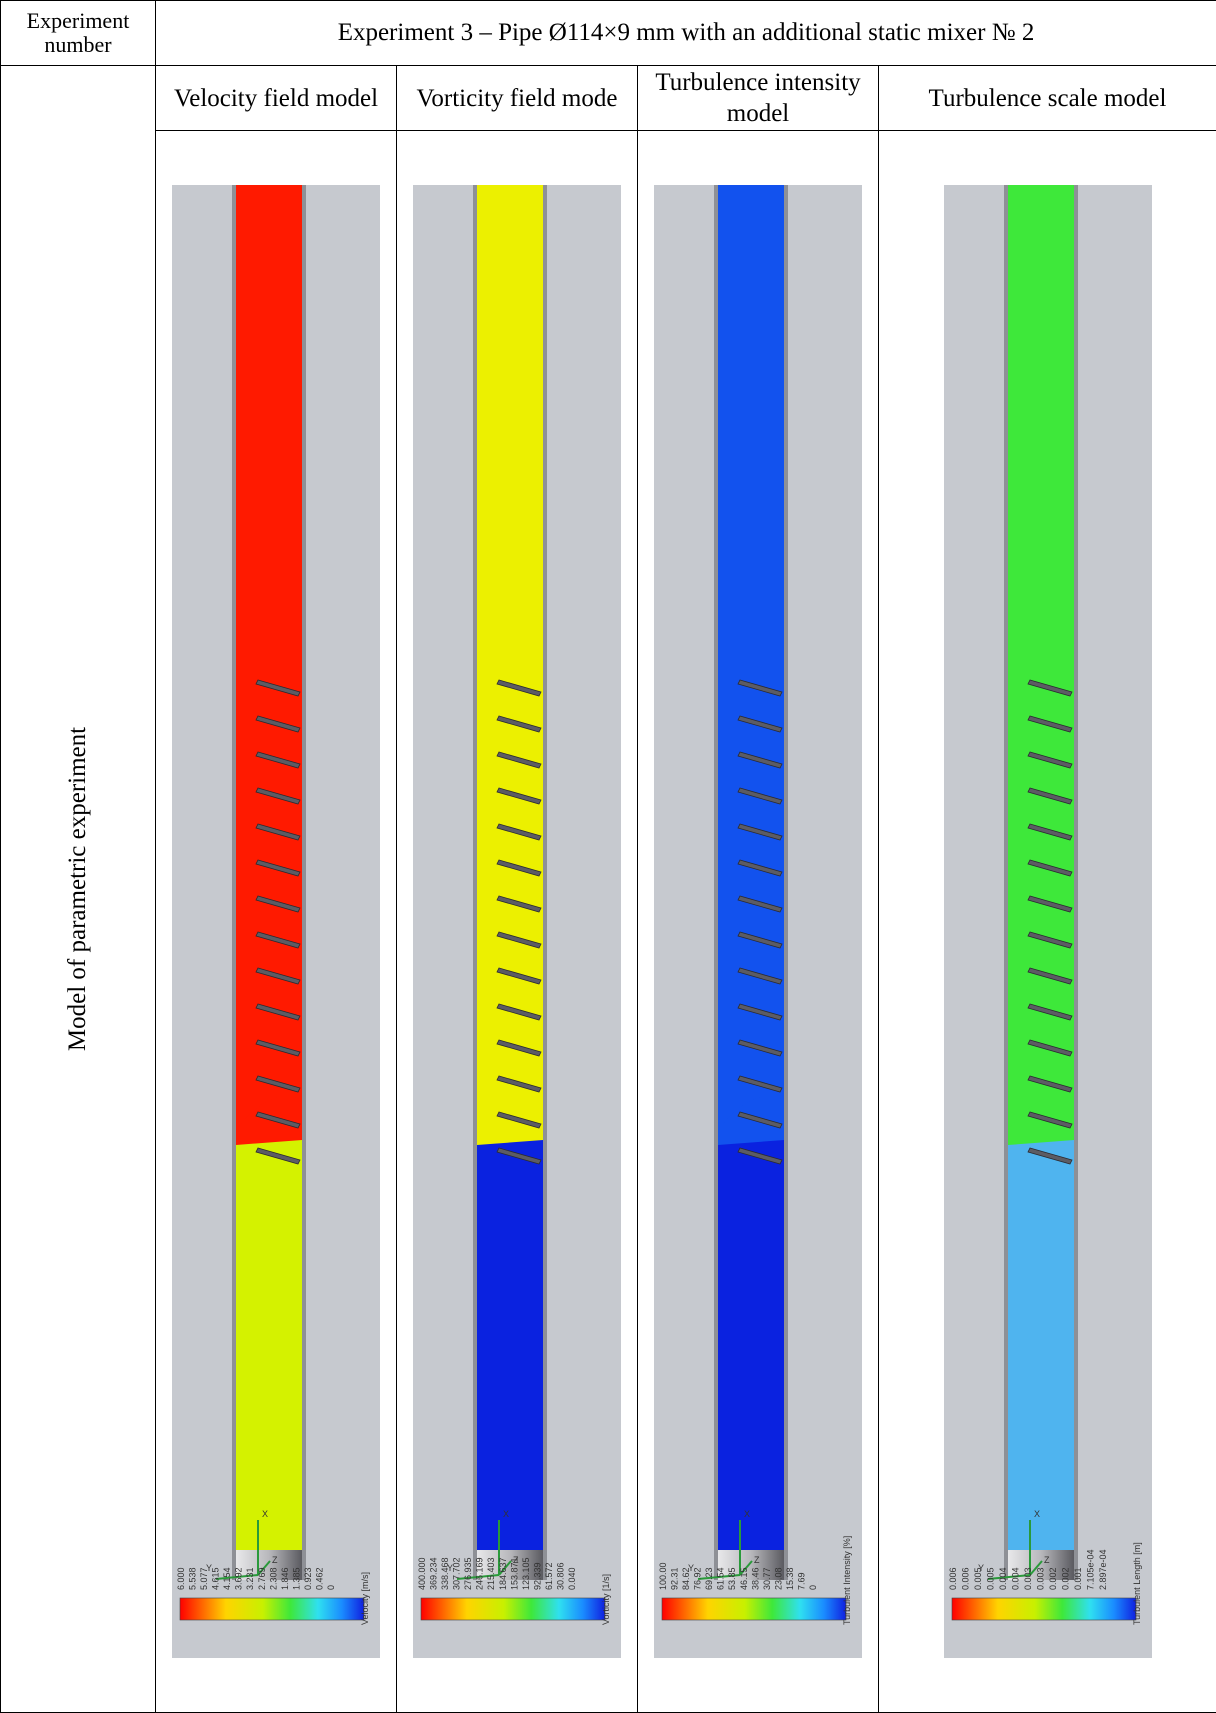  Describe the element at coordinates (965, 1578) in the screenshot. I see `legend-tick: 0.006` at that location.